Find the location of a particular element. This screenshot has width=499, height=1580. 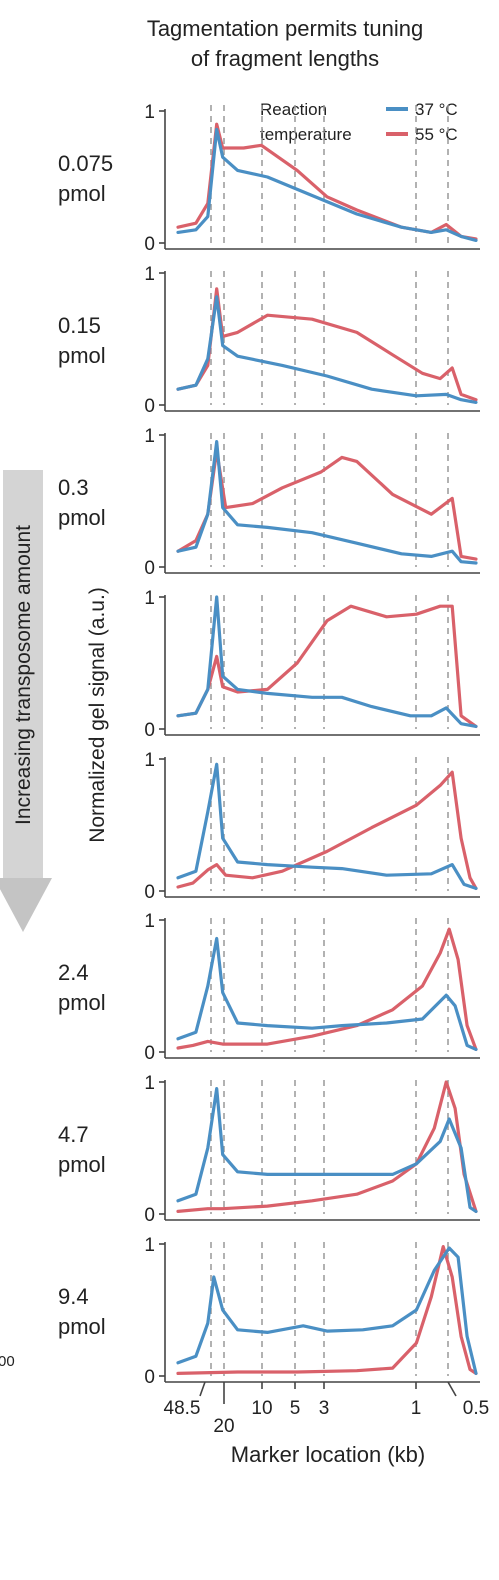

x-tick-label-0: 48.5 is located at coordinates (182, 1408).